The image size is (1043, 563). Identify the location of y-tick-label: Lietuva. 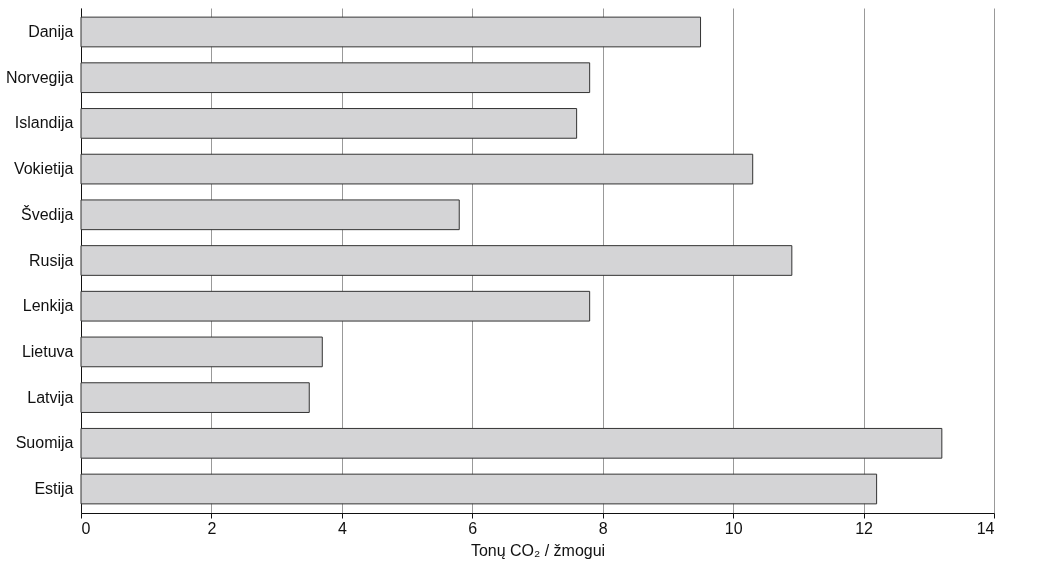
(47, 351).